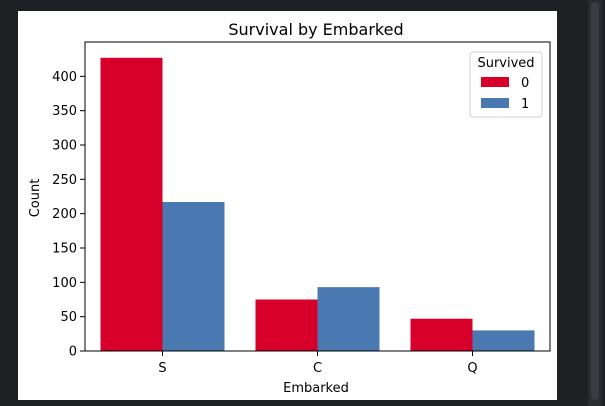  What do you see at coordinates (64, 283) in the screenshot?
I see `y-tick-label: 100` at bounding box center [64, 283].